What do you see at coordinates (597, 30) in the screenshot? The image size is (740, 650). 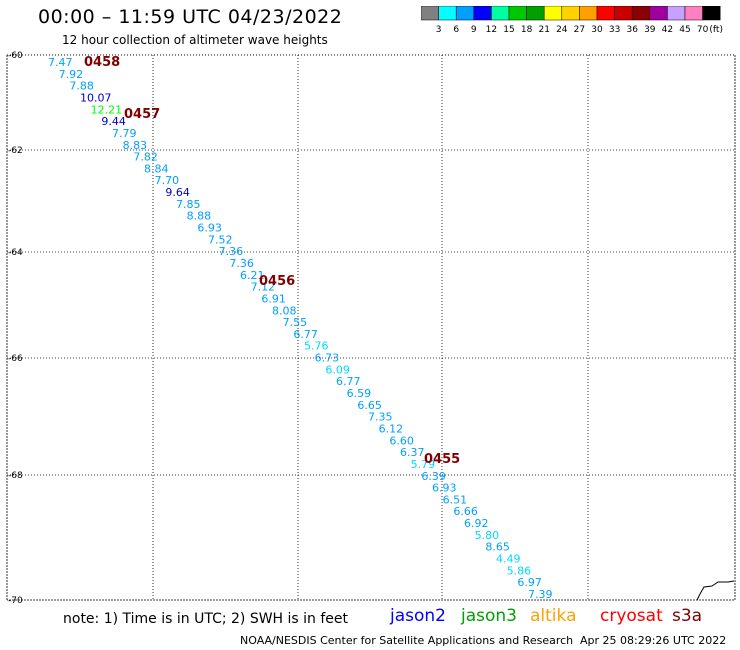 I see `colorbar-tick-label: 30` at bounding box center [597, 30].